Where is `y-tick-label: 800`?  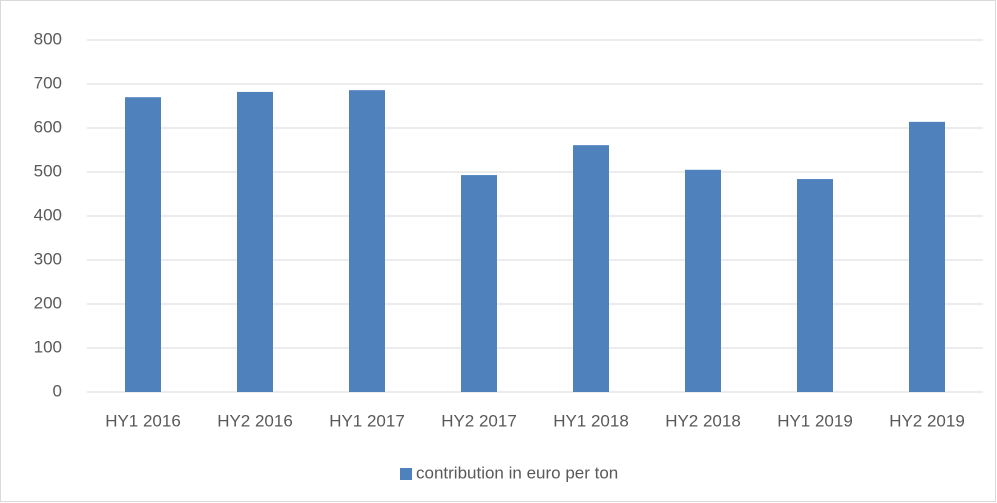
y-tick-label: 800 is located at coordinates (48, 38).